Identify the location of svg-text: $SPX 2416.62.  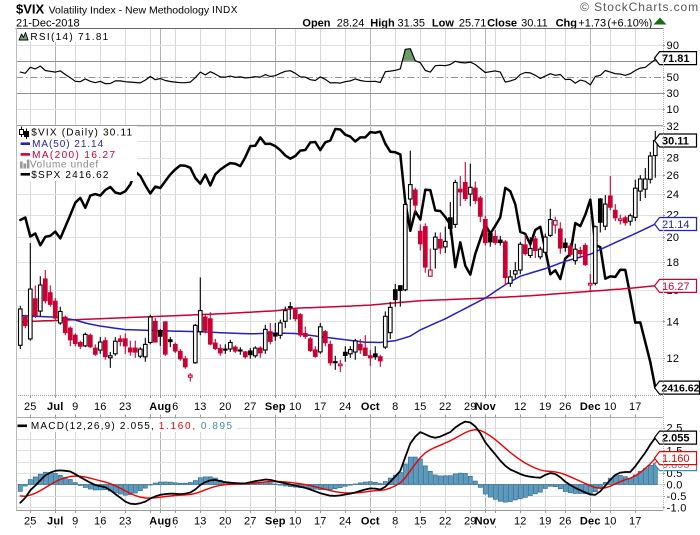
(70, 175).